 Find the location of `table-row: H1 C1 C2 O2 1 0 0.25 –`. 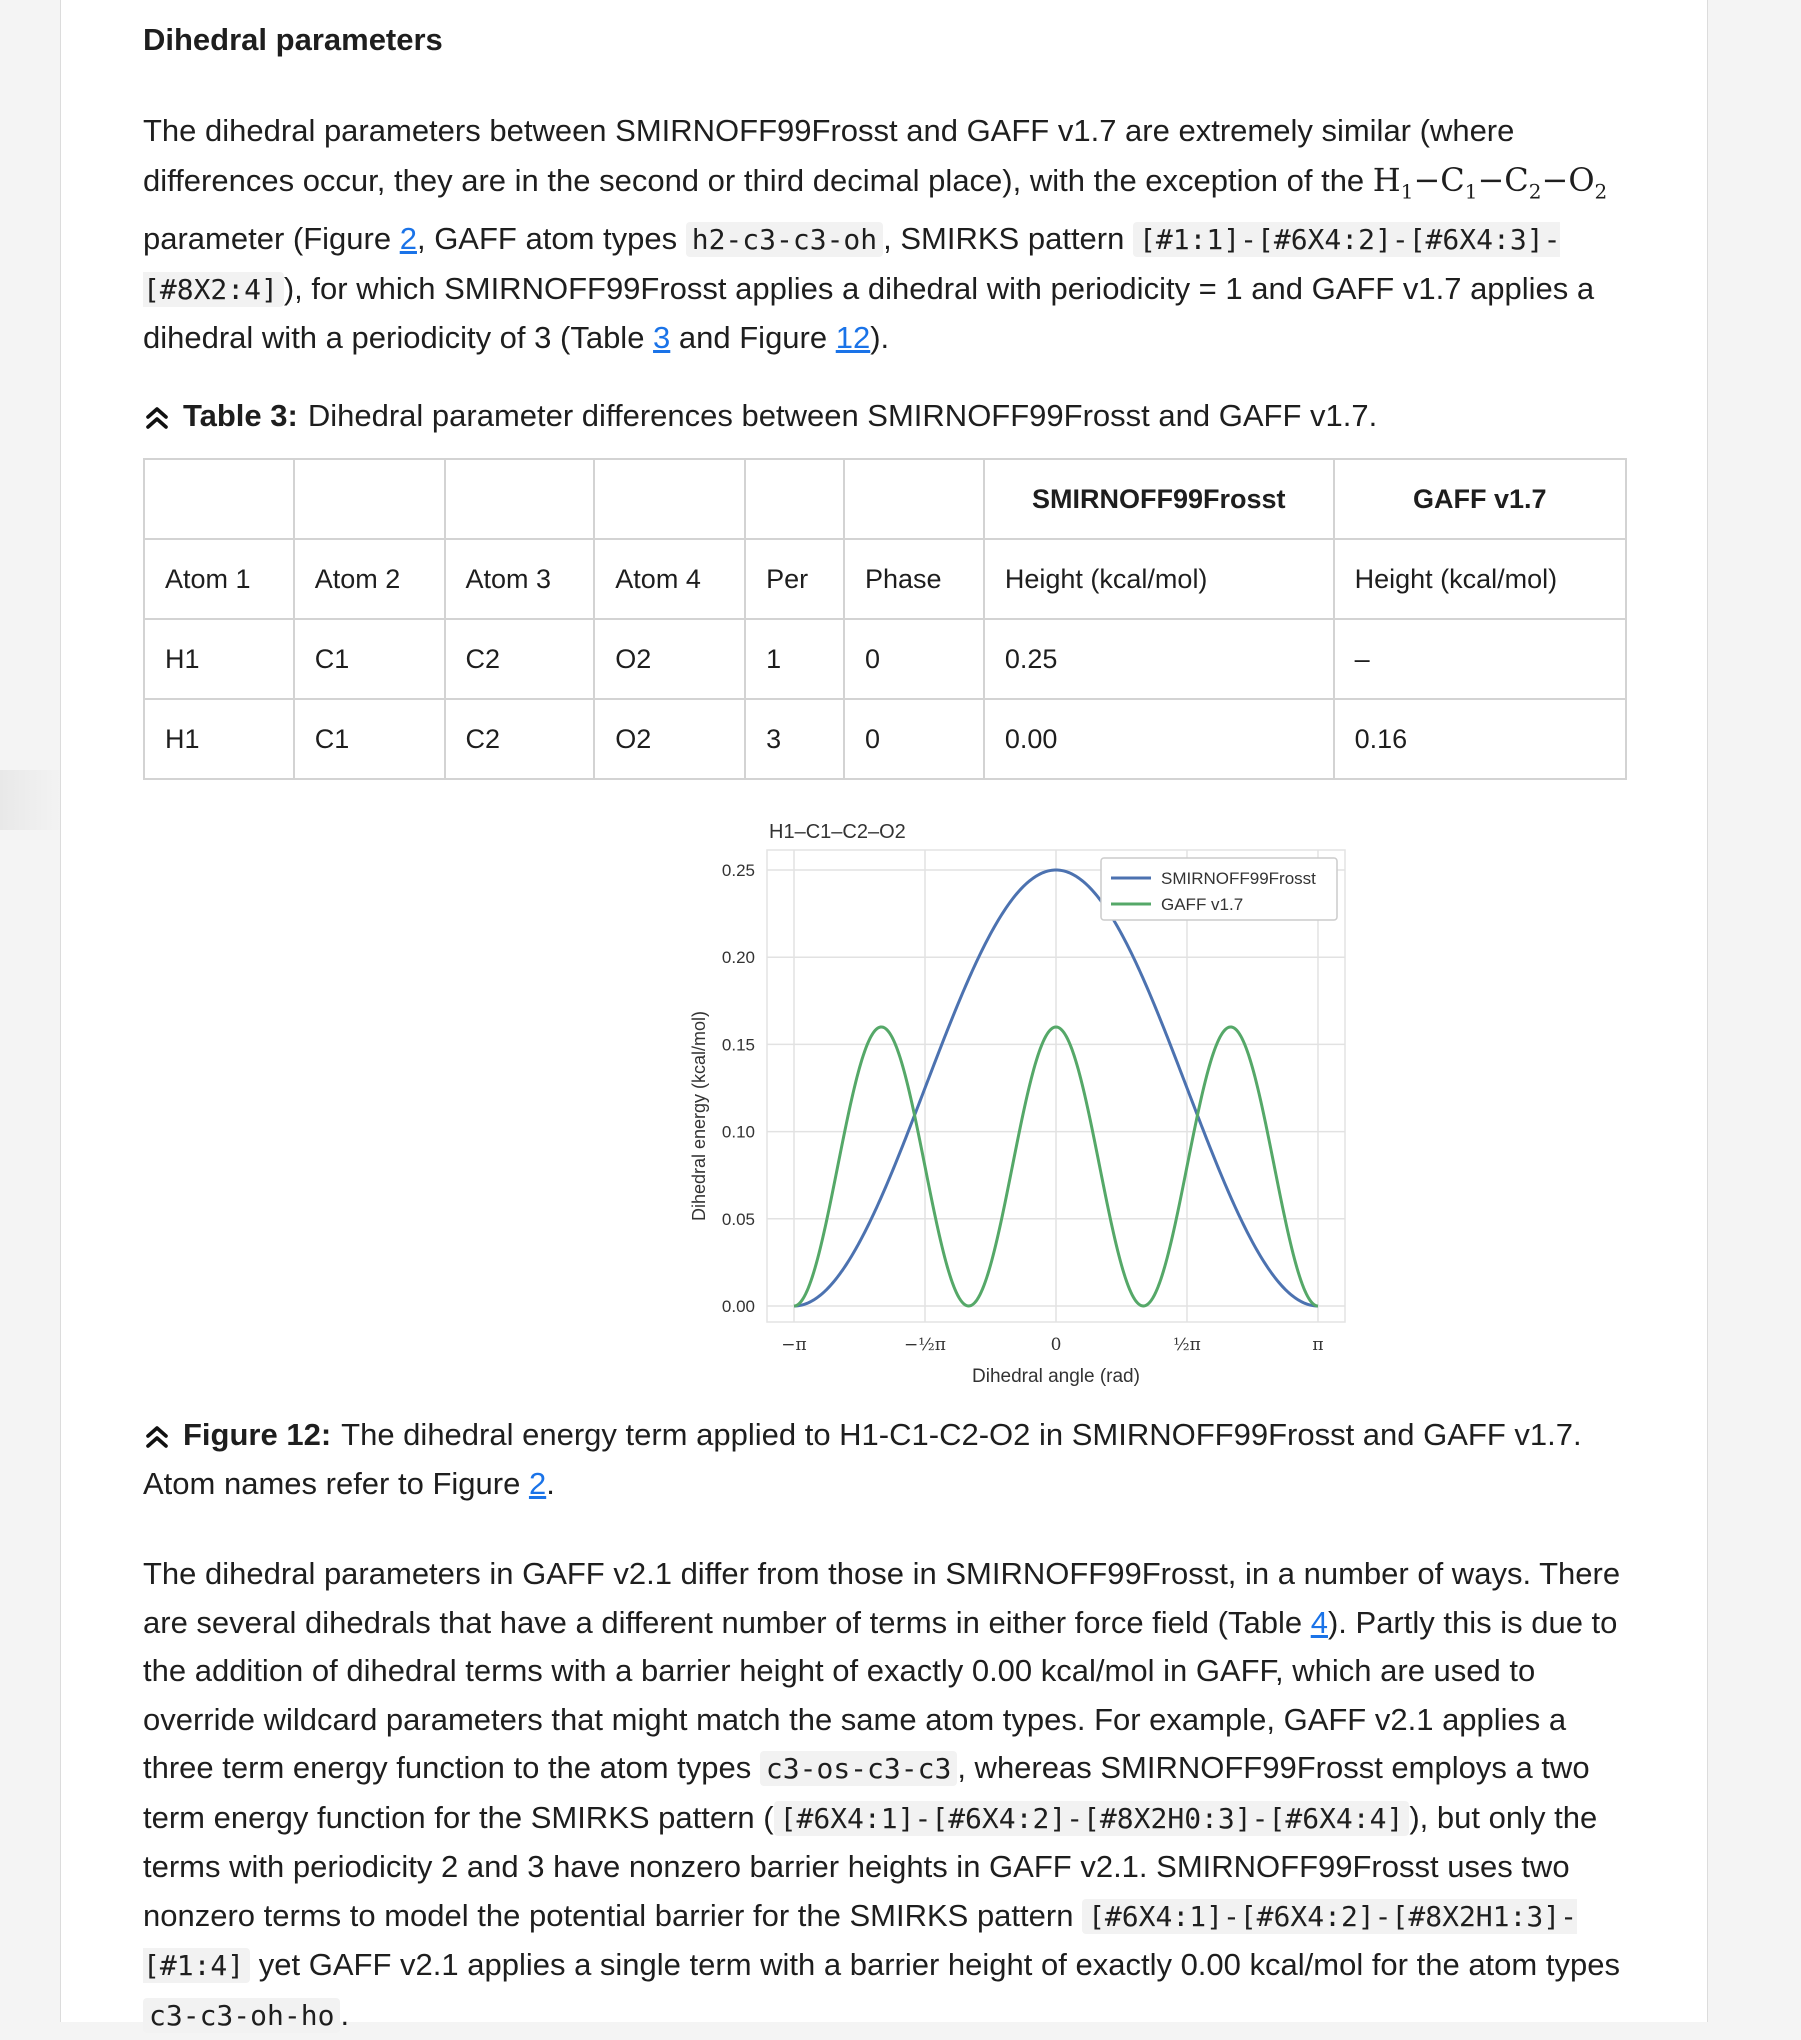

table-row: H1 C1 C2 O2 1 0 0.25 – is located at coordinates (885, 659).